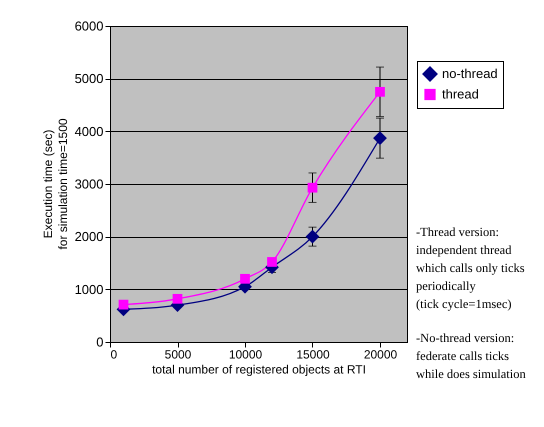 The image size is (544, 427). I want to click on text: -No-thread version: federate calls ticks while does simulation, so click(471, 356).